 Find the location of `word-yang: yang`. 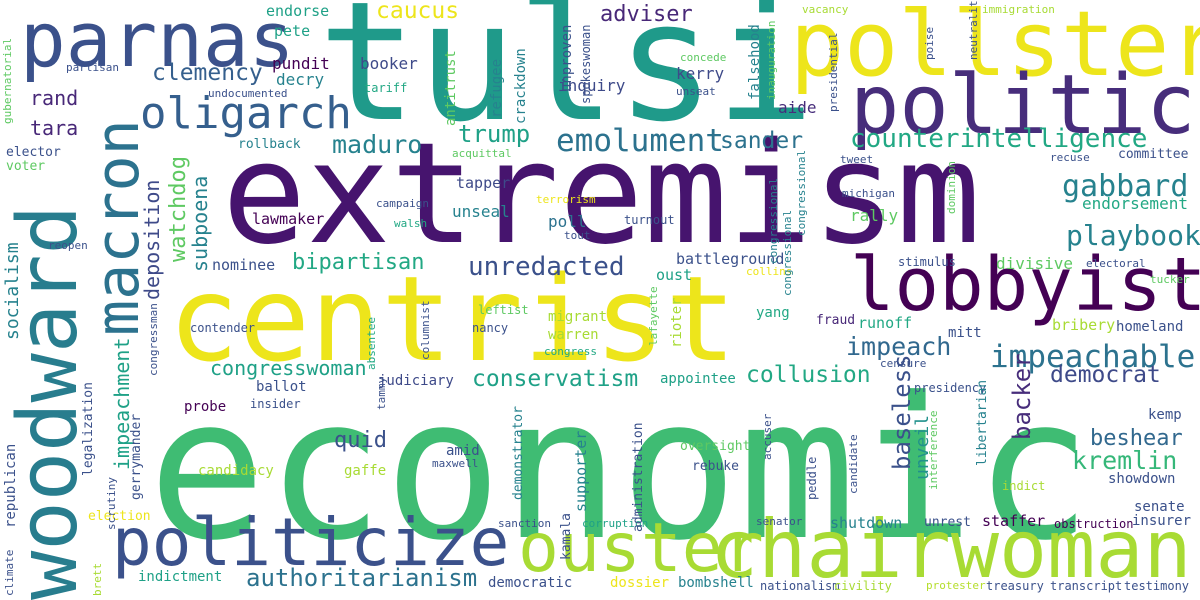

word-yang: yang is located at coordinates (773, 313).